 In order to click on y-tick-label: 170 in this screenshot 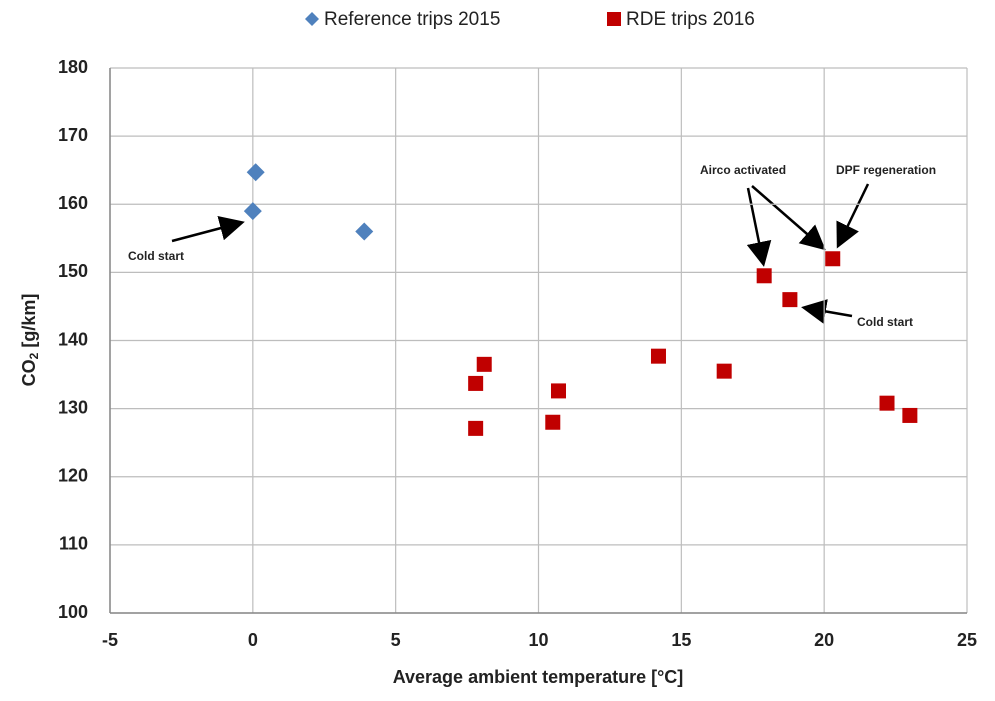, I will do `click(73, 135)`.